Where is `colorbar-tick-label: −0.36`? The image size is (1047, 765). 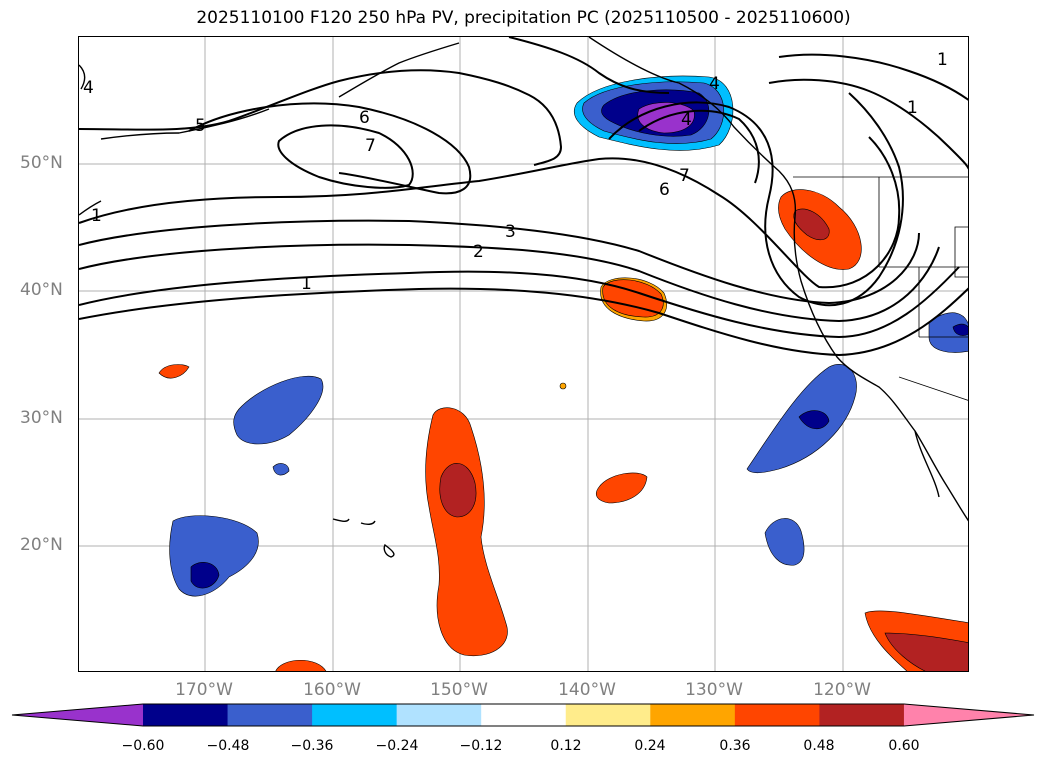
colorbar-tick-label: −0.36 is located at coordinates (312, 746).